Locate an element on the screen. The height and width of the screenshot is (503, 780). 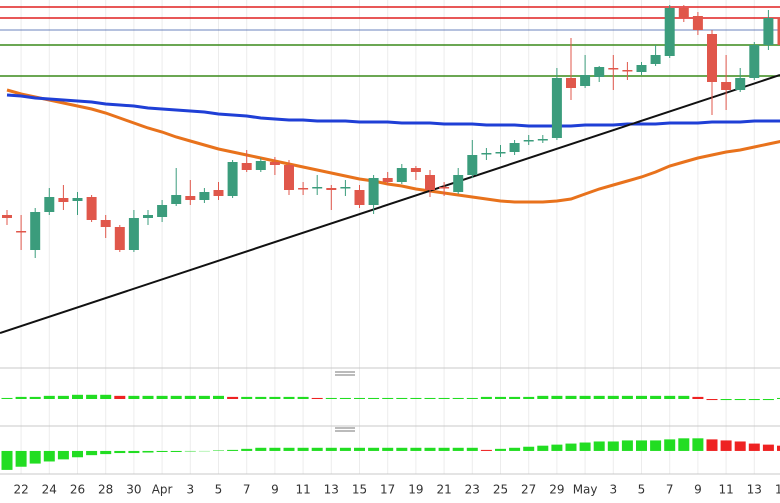
x-tick-label: 26 is located at coordinates (77, 490).